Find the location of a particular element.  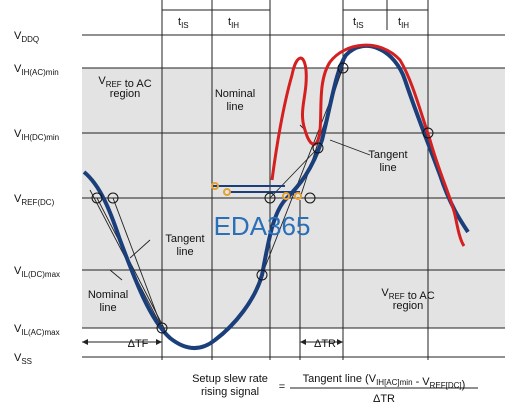

level-label: VDDQ is located at coordinates (26, 37).